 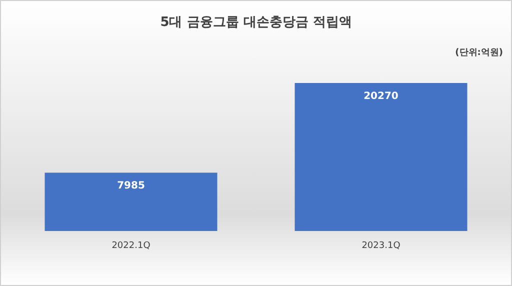 I want to click on x-tick-label: 2023.1Q, so click(x=381, y=246).